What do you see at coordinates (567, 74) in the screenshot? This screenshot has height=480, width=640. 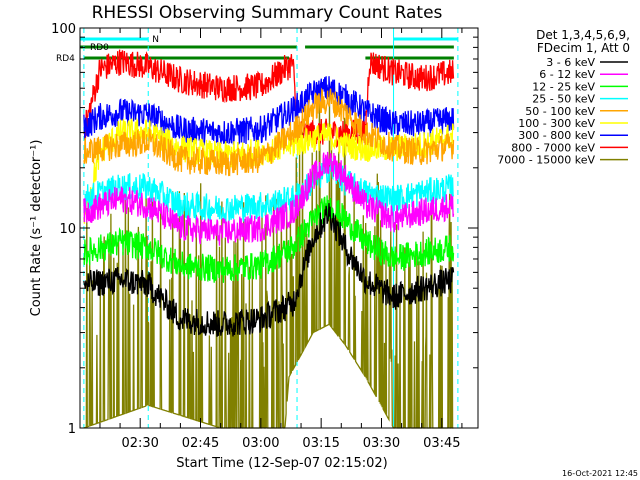 I see `legend-label-1: 6 - 12 keV` at bounding box center [567, 74].